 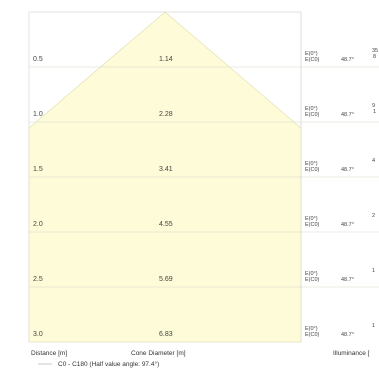 I want to click on cone-diameter-label: 2.28, so click(x=166, y=114).